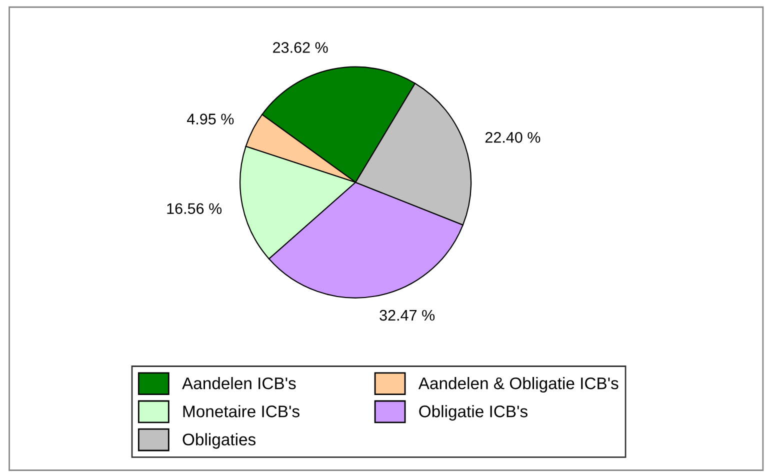  I want to click on legend-label: Monetaire ICB's, so click(241, 411).